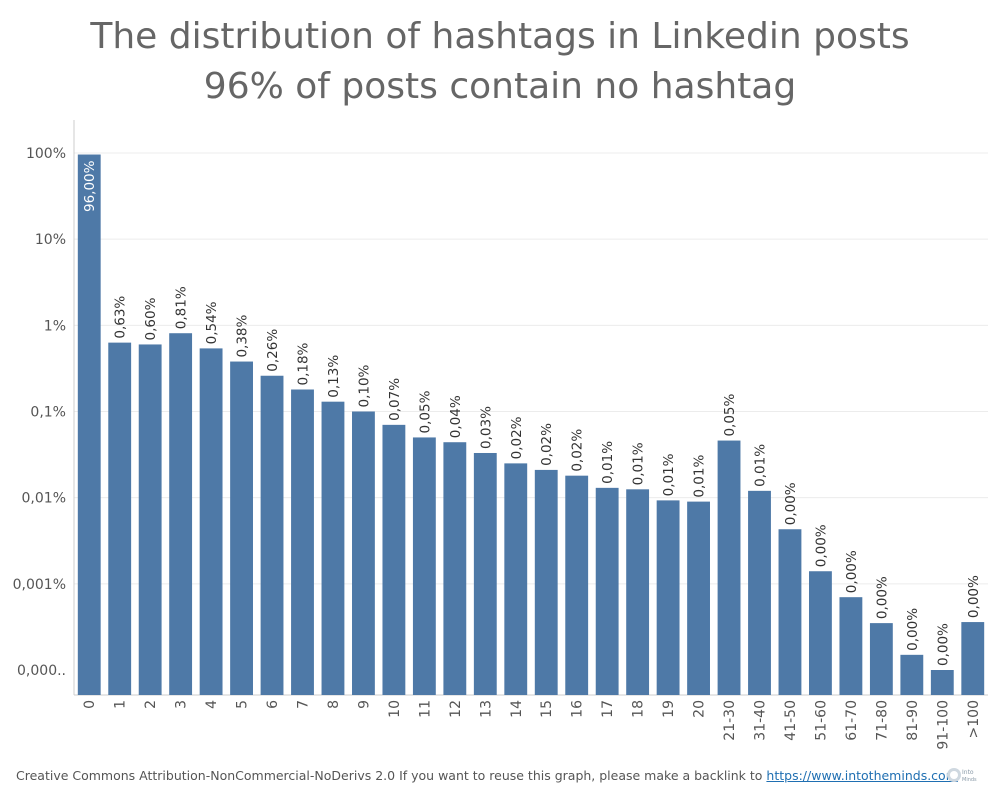  What do you see at coordinates (182, 704) in the screenshot?
I see `x-tick-label: 3` at bounding box center [182, 704].